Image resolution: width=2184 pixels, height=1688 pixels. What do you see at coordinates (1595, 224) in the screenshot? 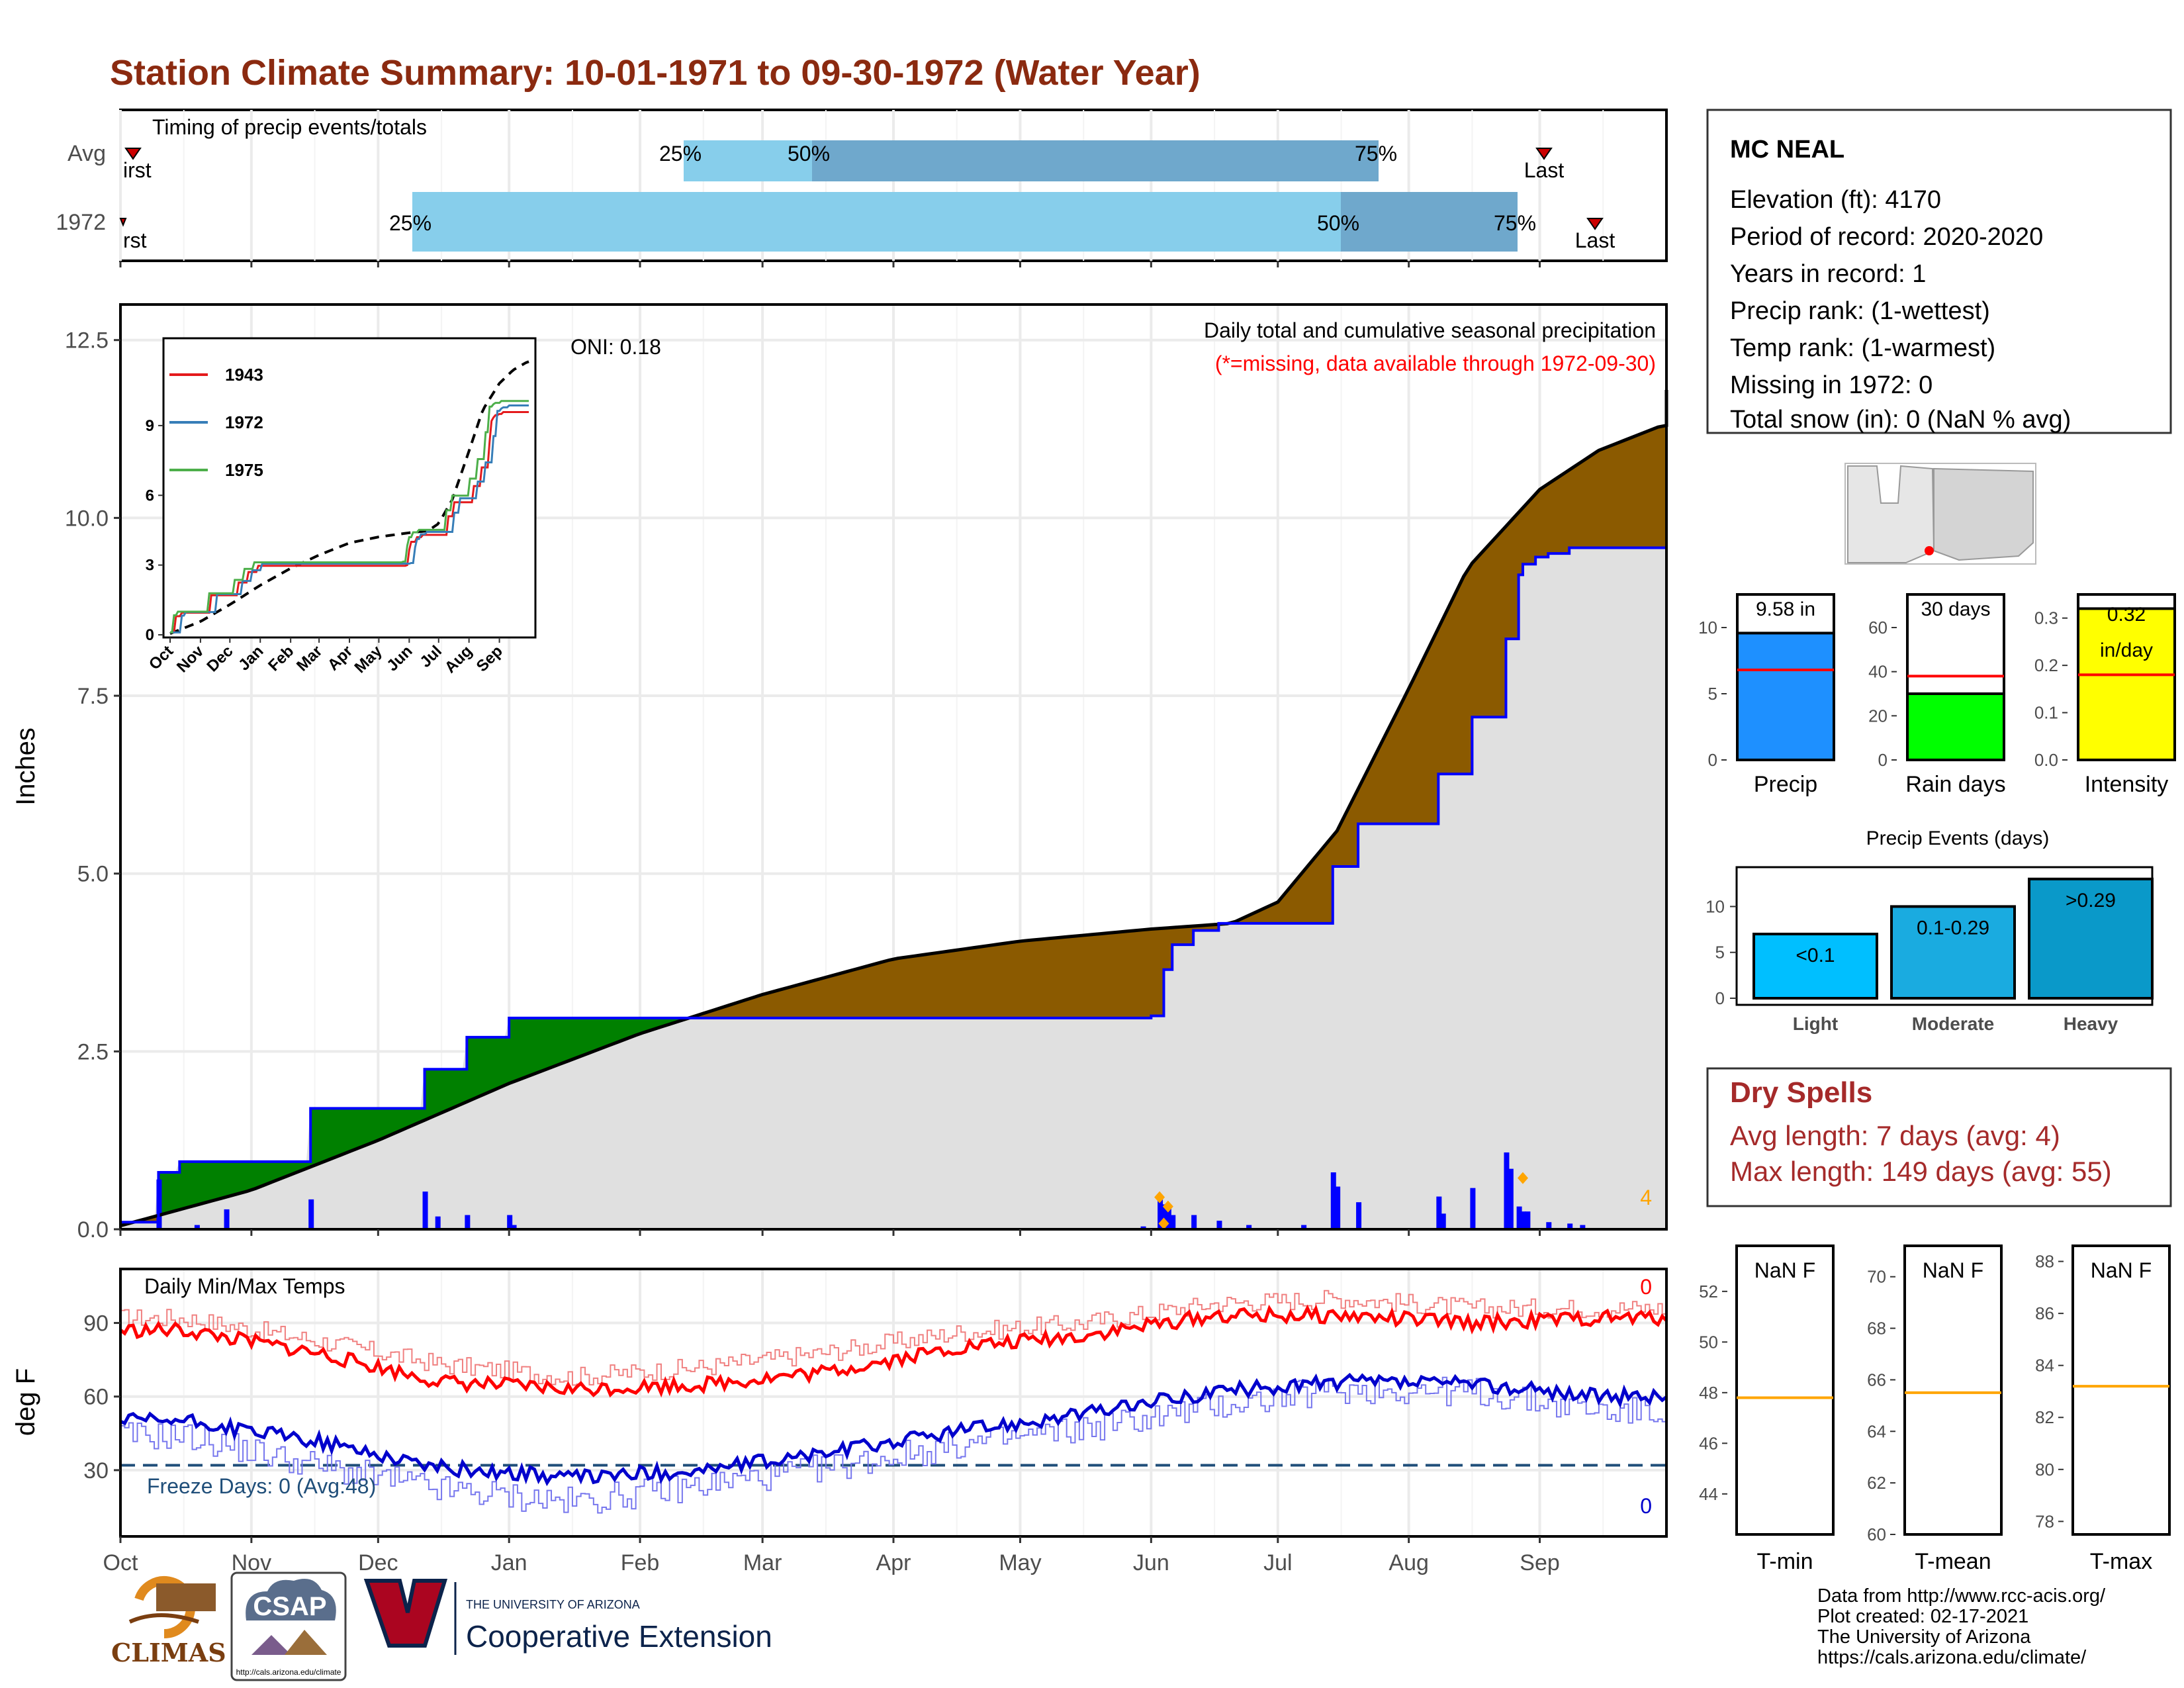
I see `yr-last-marker` at bounding box center [1595, 224].